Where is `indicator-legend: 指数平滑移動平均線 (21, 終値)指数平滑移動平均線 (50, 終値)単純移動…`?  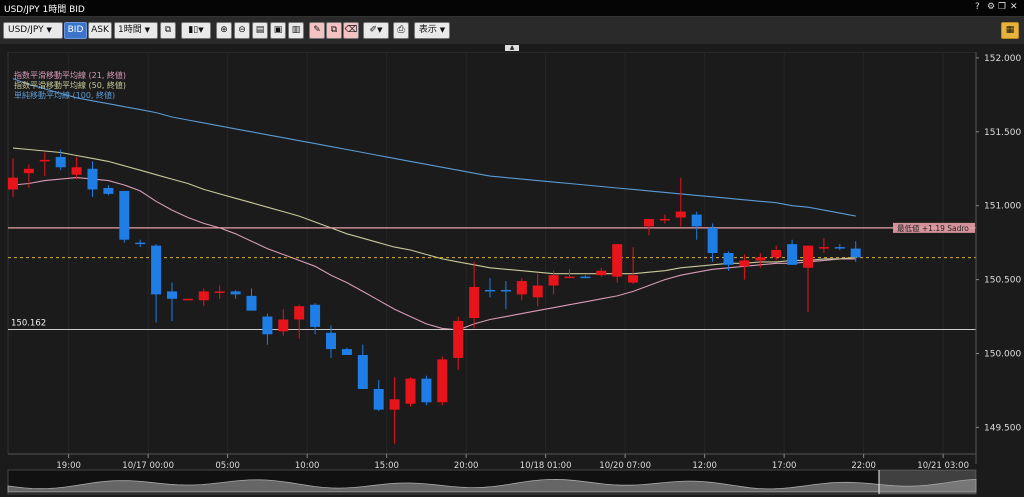
indicator-legend: 指数平滑移動平均線 (21, 終値)指数平滑移動平均線 (50, 終値)単純移動… is located at coordinates (70, 85).